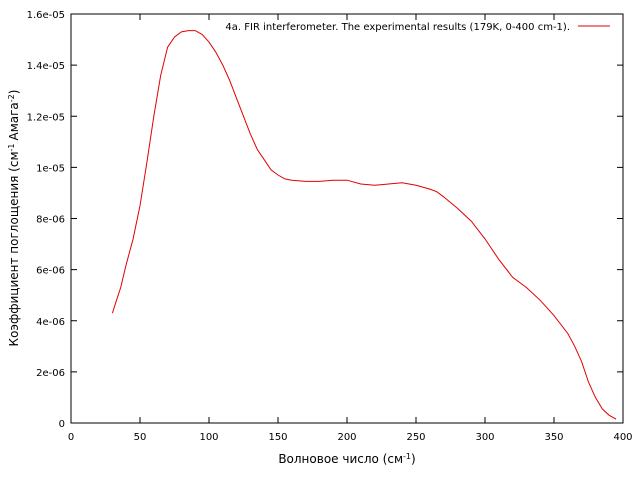  What do you see at coordinates (71, 437) in the screenshot?
I see `x-tick-label: 0` at bounding box center [71, 437].